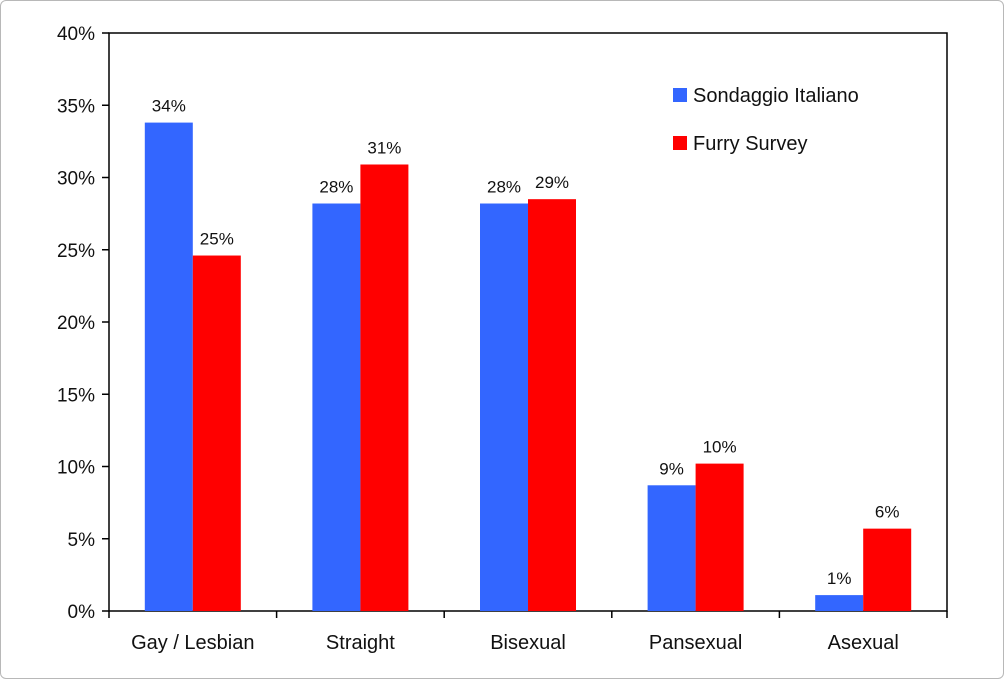 Image resolution: width=1004 pixels, height=679 pixels. What do you see at coordinates (192, 643) in the screenshot?
I see `x-category-label: Gay / Lesbian` at bounding box center [192, 643].